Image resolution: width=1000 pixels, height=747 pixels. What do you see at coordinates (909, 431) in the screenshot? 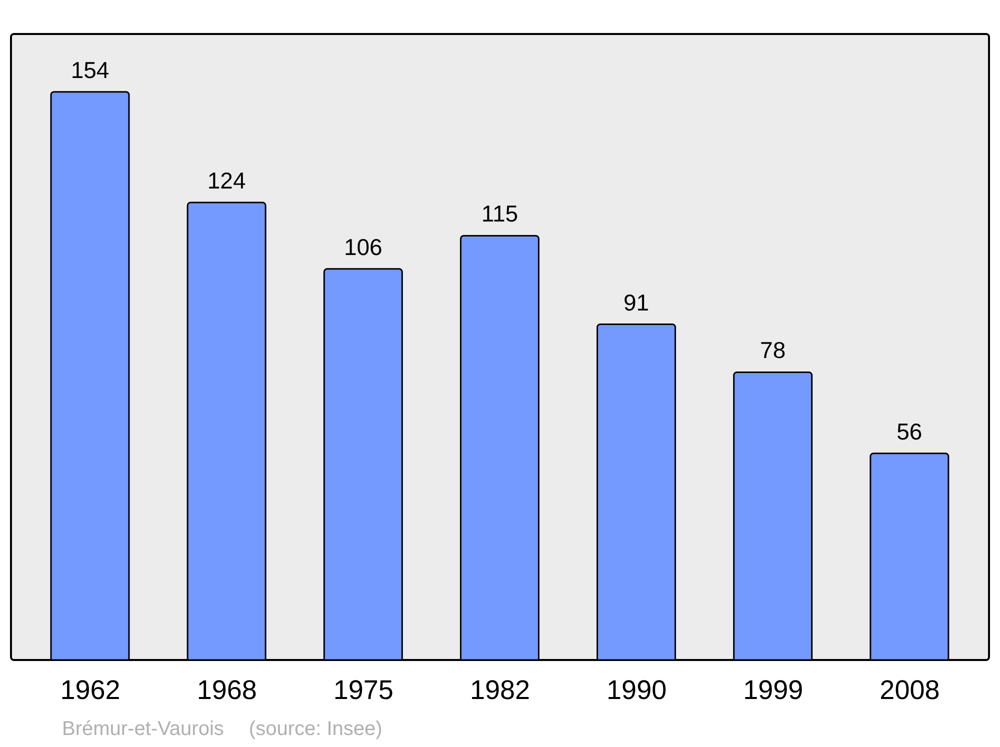
I see `data-label: 56` at bounding box center [909, 431].